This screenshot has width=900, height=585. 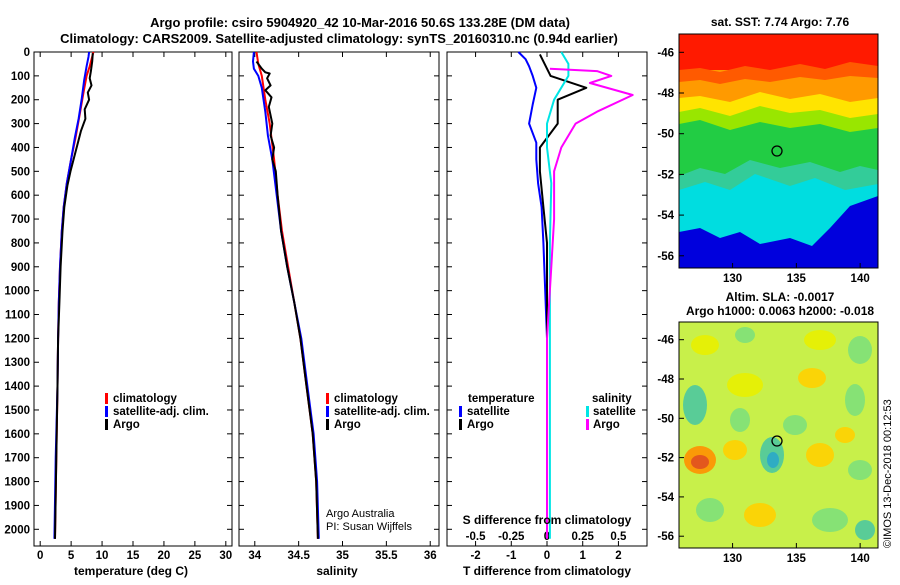 What do you see at coordinates (194, 556) in the screenshot?
I see `x-tick-label: 25` at bounding box center [194, 556].